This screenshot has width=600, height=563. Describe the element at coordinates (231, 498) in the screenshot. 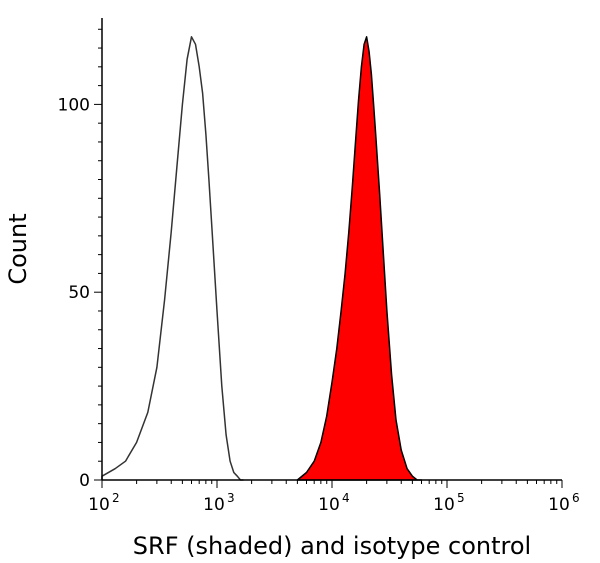

I see `x-tick-exponent: 3` at that location.